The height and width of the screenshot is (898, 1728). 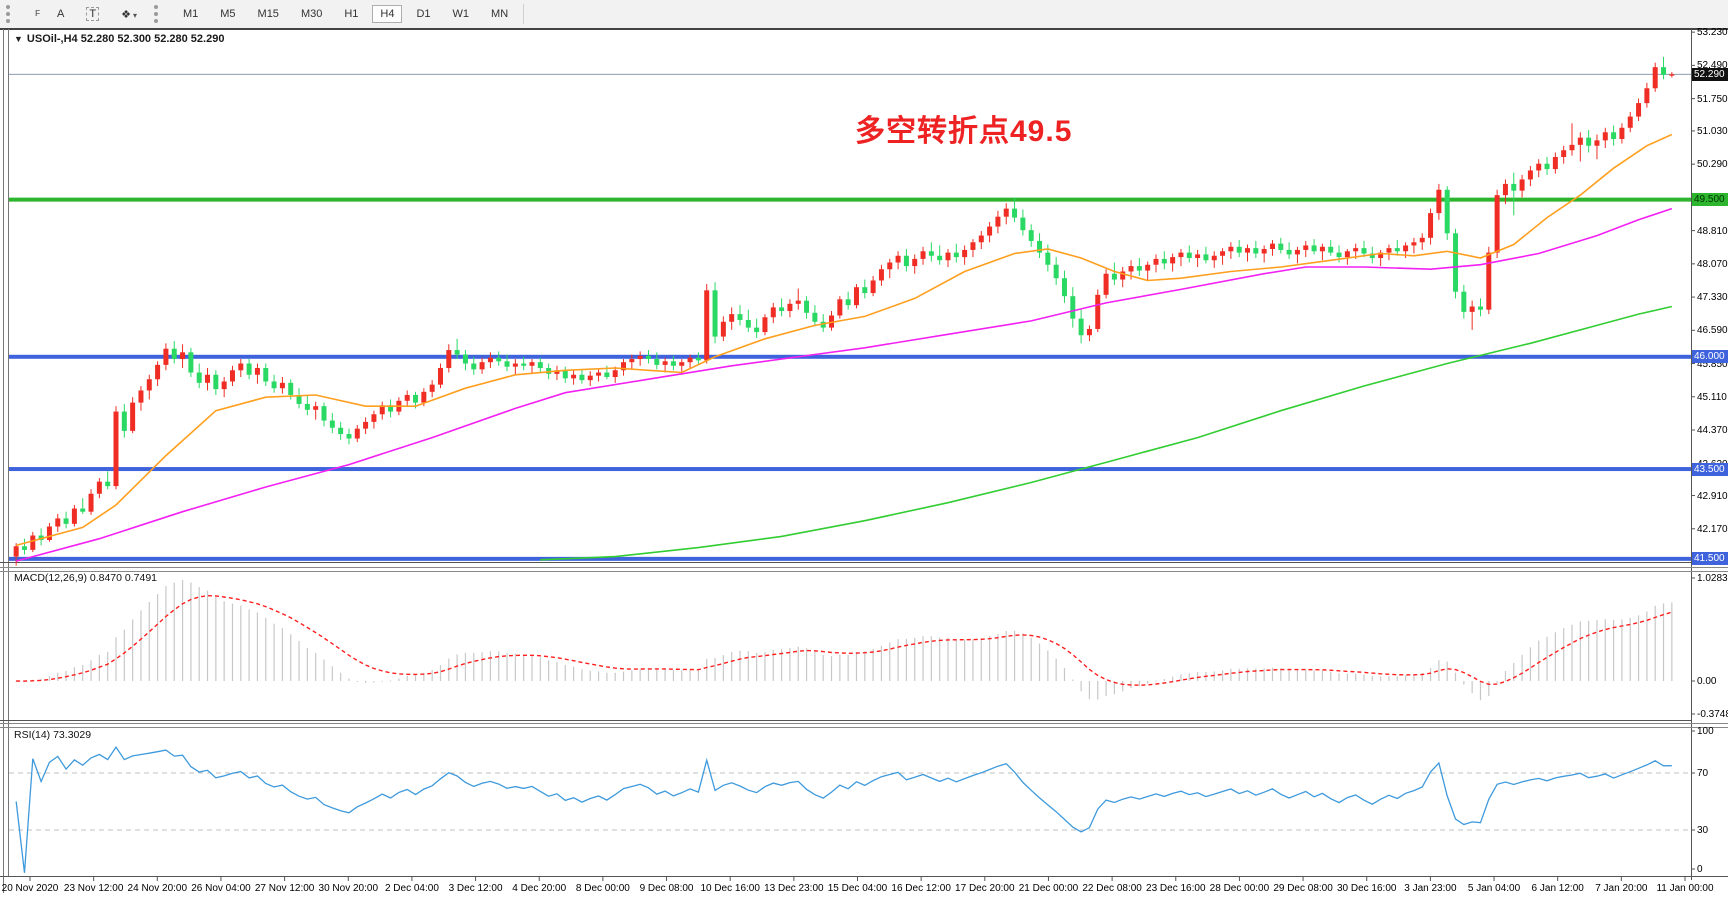 What do you see at coordinates (3, 461) in the screenshot?
I see `window-left-frame` at bounding box center [3, 461].